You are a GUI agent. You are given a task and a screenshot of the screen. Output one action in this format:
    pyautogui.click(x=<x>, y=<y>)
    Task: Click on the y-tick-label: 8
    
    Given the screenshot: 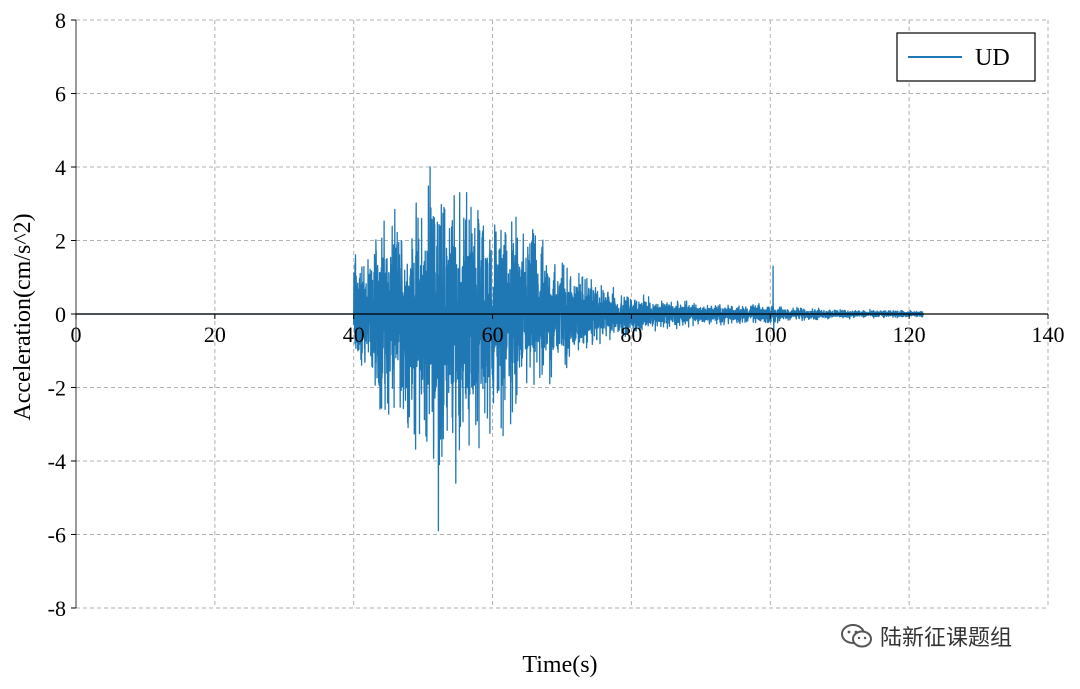 What is the action you would take?
    pyautogui.click(x=60, y=20)
    